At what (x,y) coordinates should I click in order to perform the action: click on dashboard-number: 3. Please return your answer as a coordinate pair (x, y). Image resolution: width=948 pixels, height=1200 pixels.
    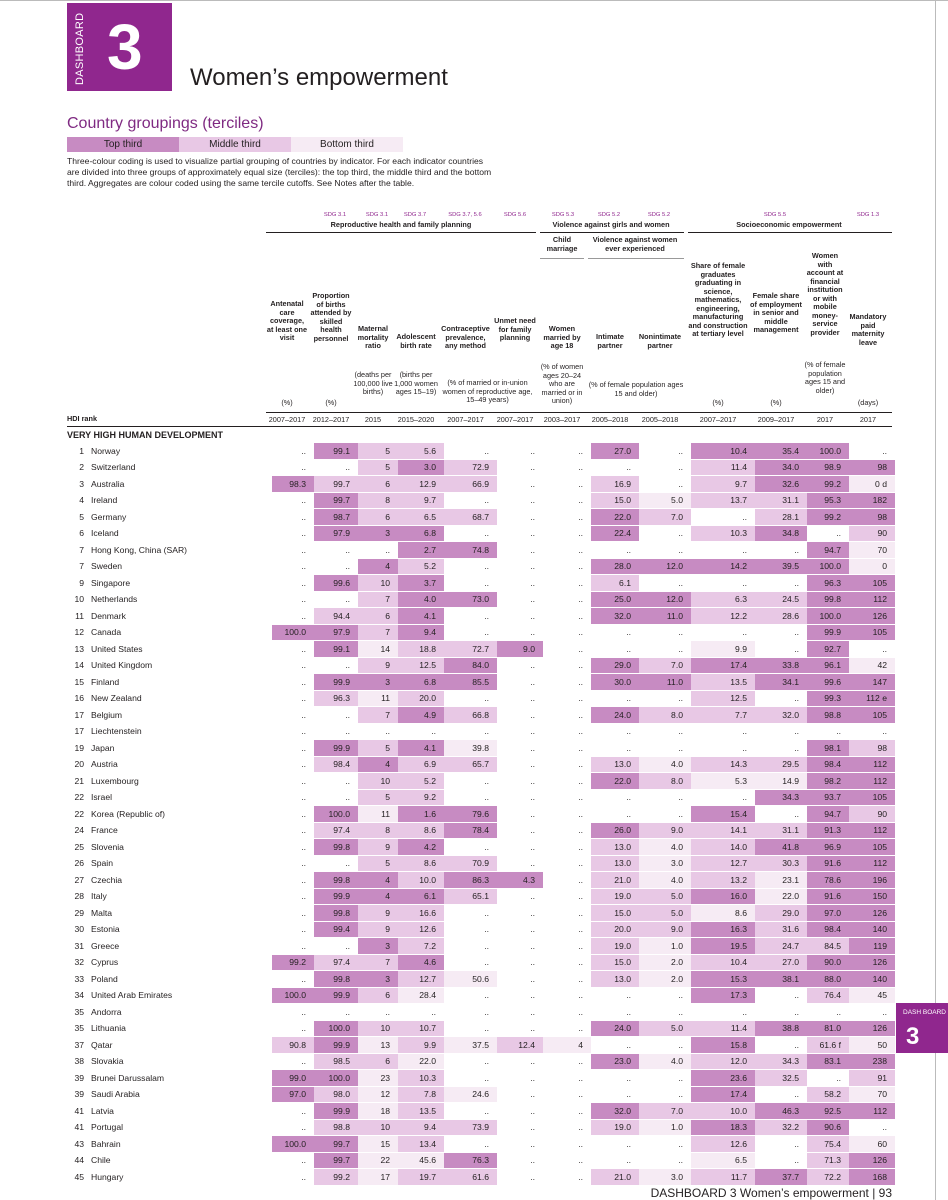
    Looking at the image, I should click on (125, 47).